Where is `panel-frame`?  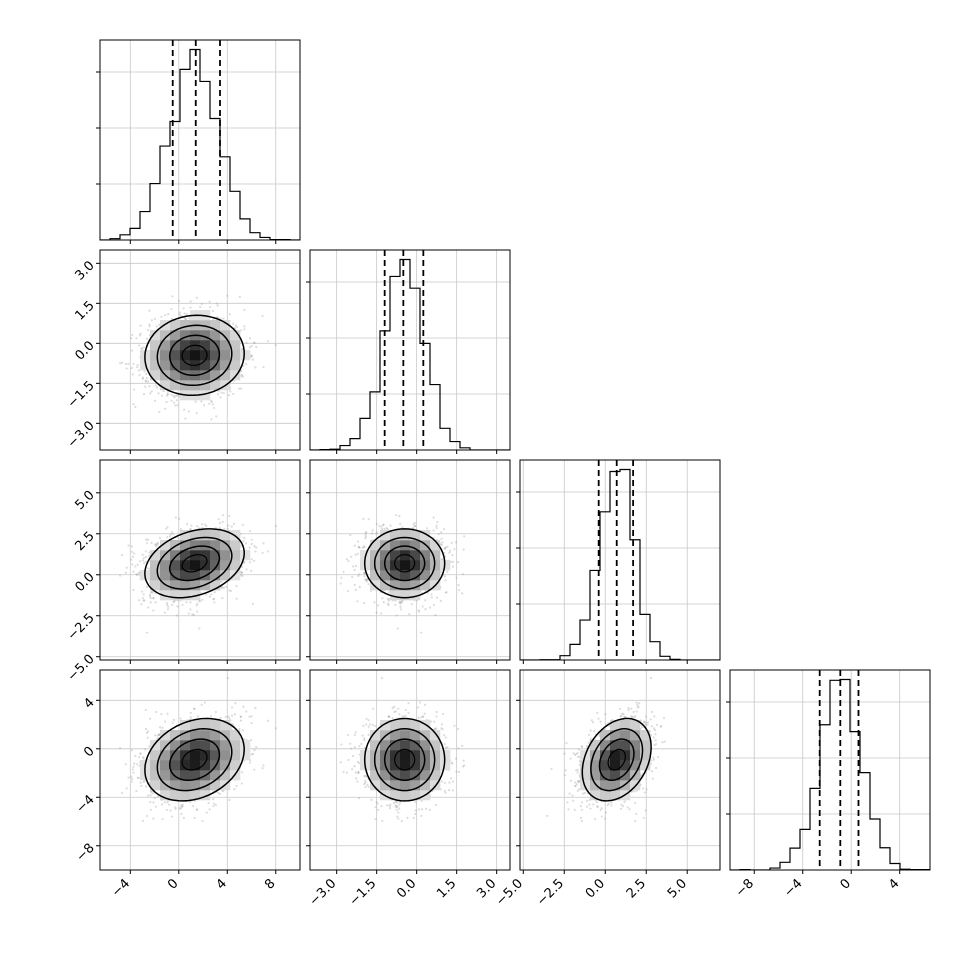
panel-frame is located at coordinates (410, 350).